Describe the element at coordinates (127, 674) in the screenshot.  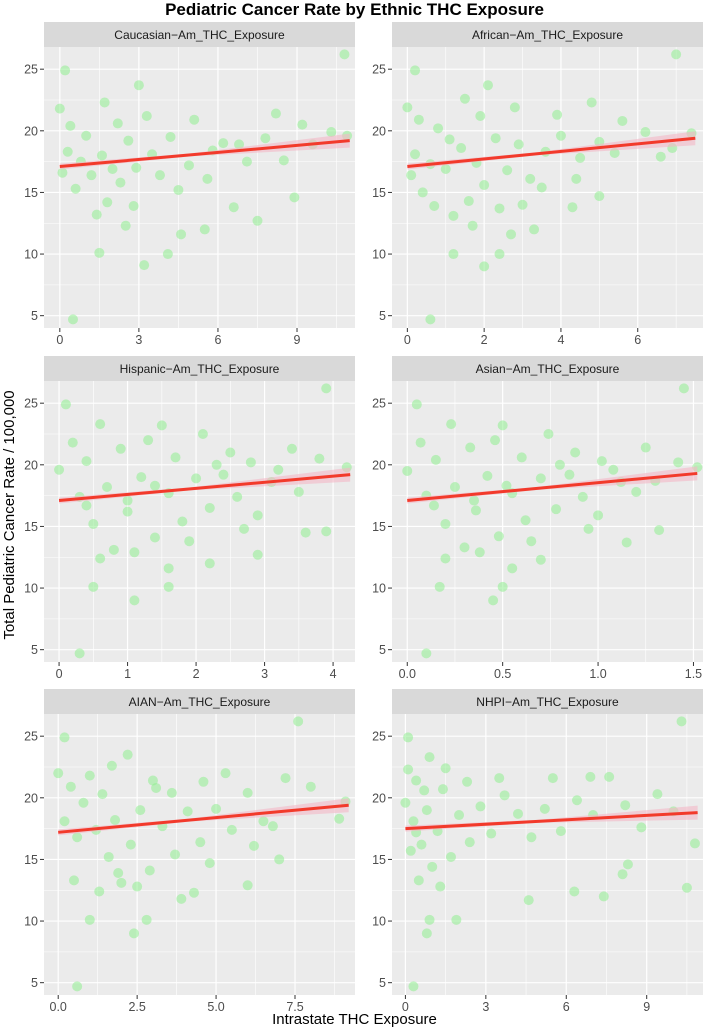
I see `x-tick-label: 1` at that location.